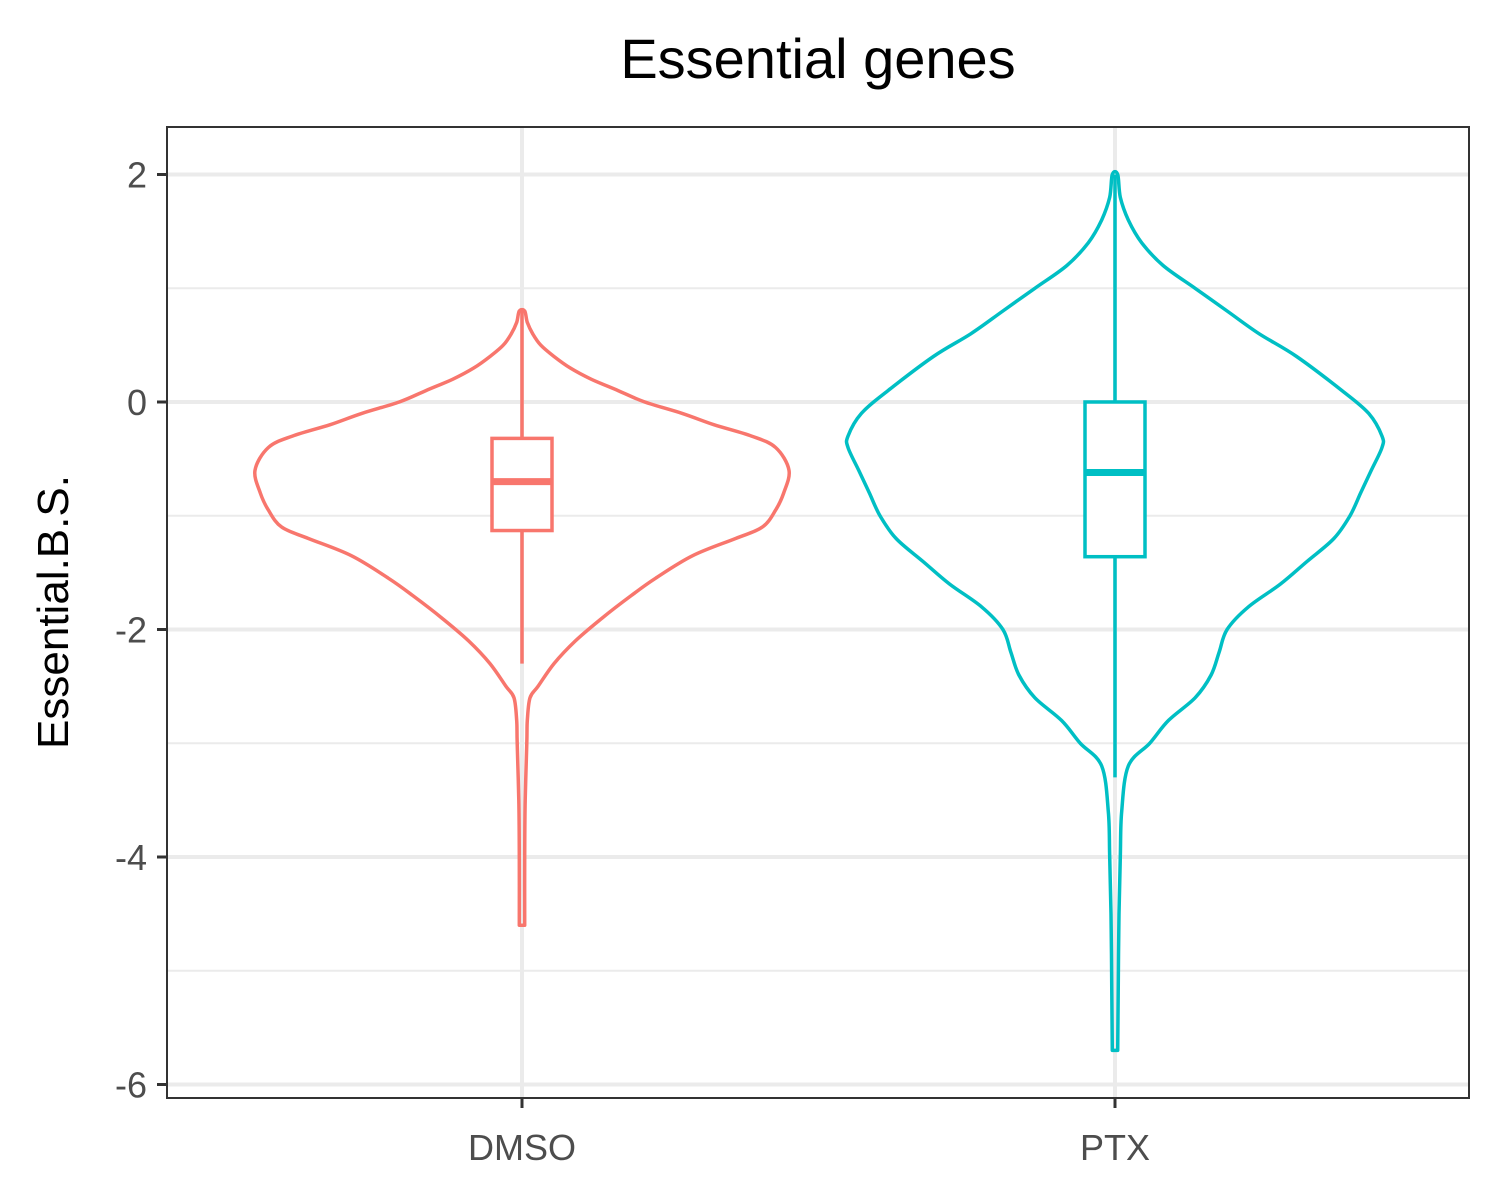  I want to click on y-tick-label: 2, so click(137, 175).